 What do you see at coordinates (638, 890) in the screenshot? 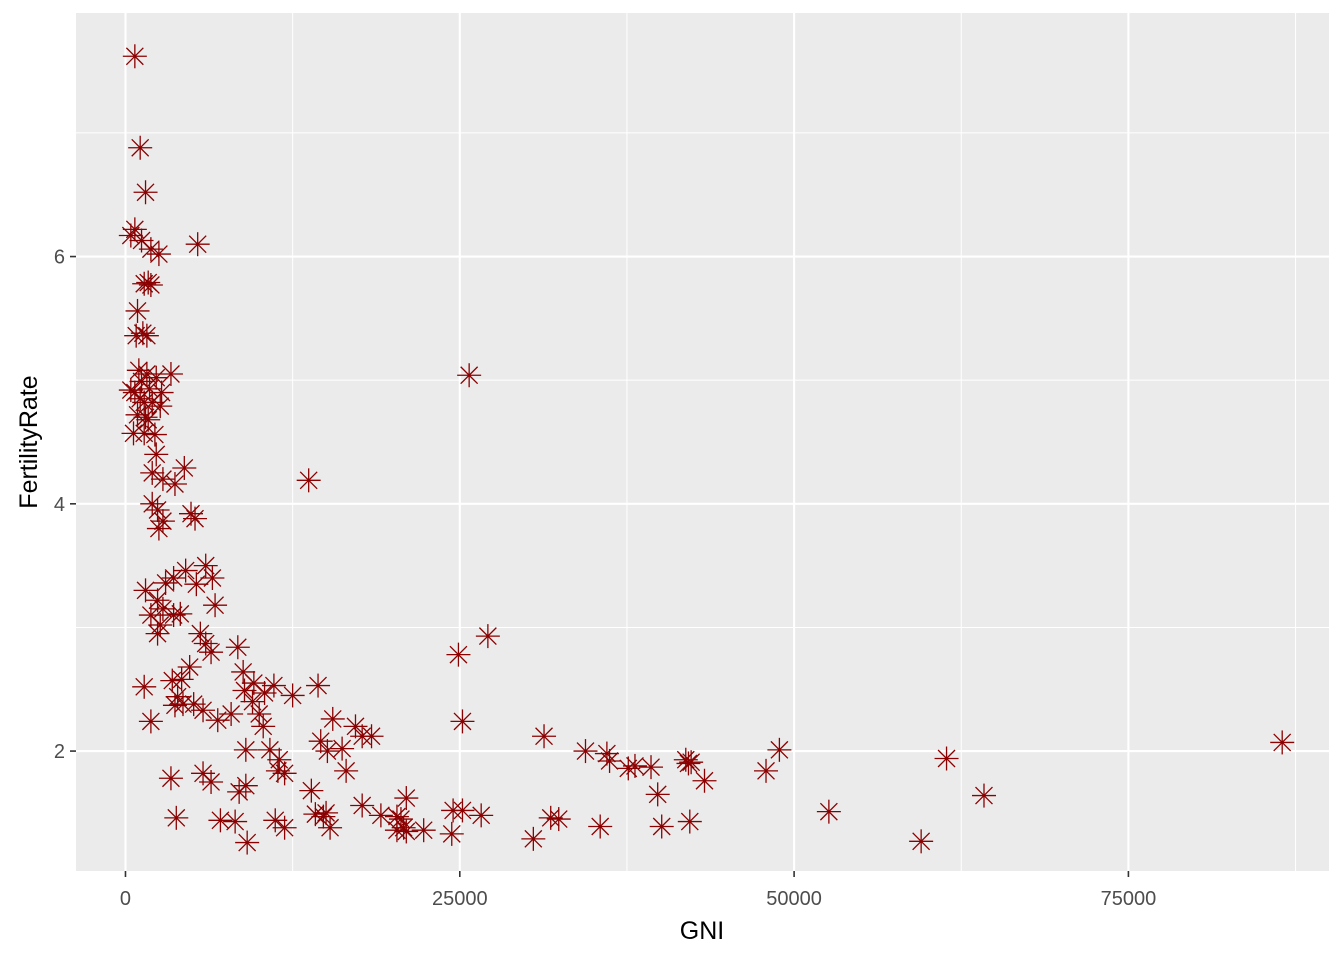
I see `x-axis: 0 25000 50000 75000` at bounding box center [638, 890].